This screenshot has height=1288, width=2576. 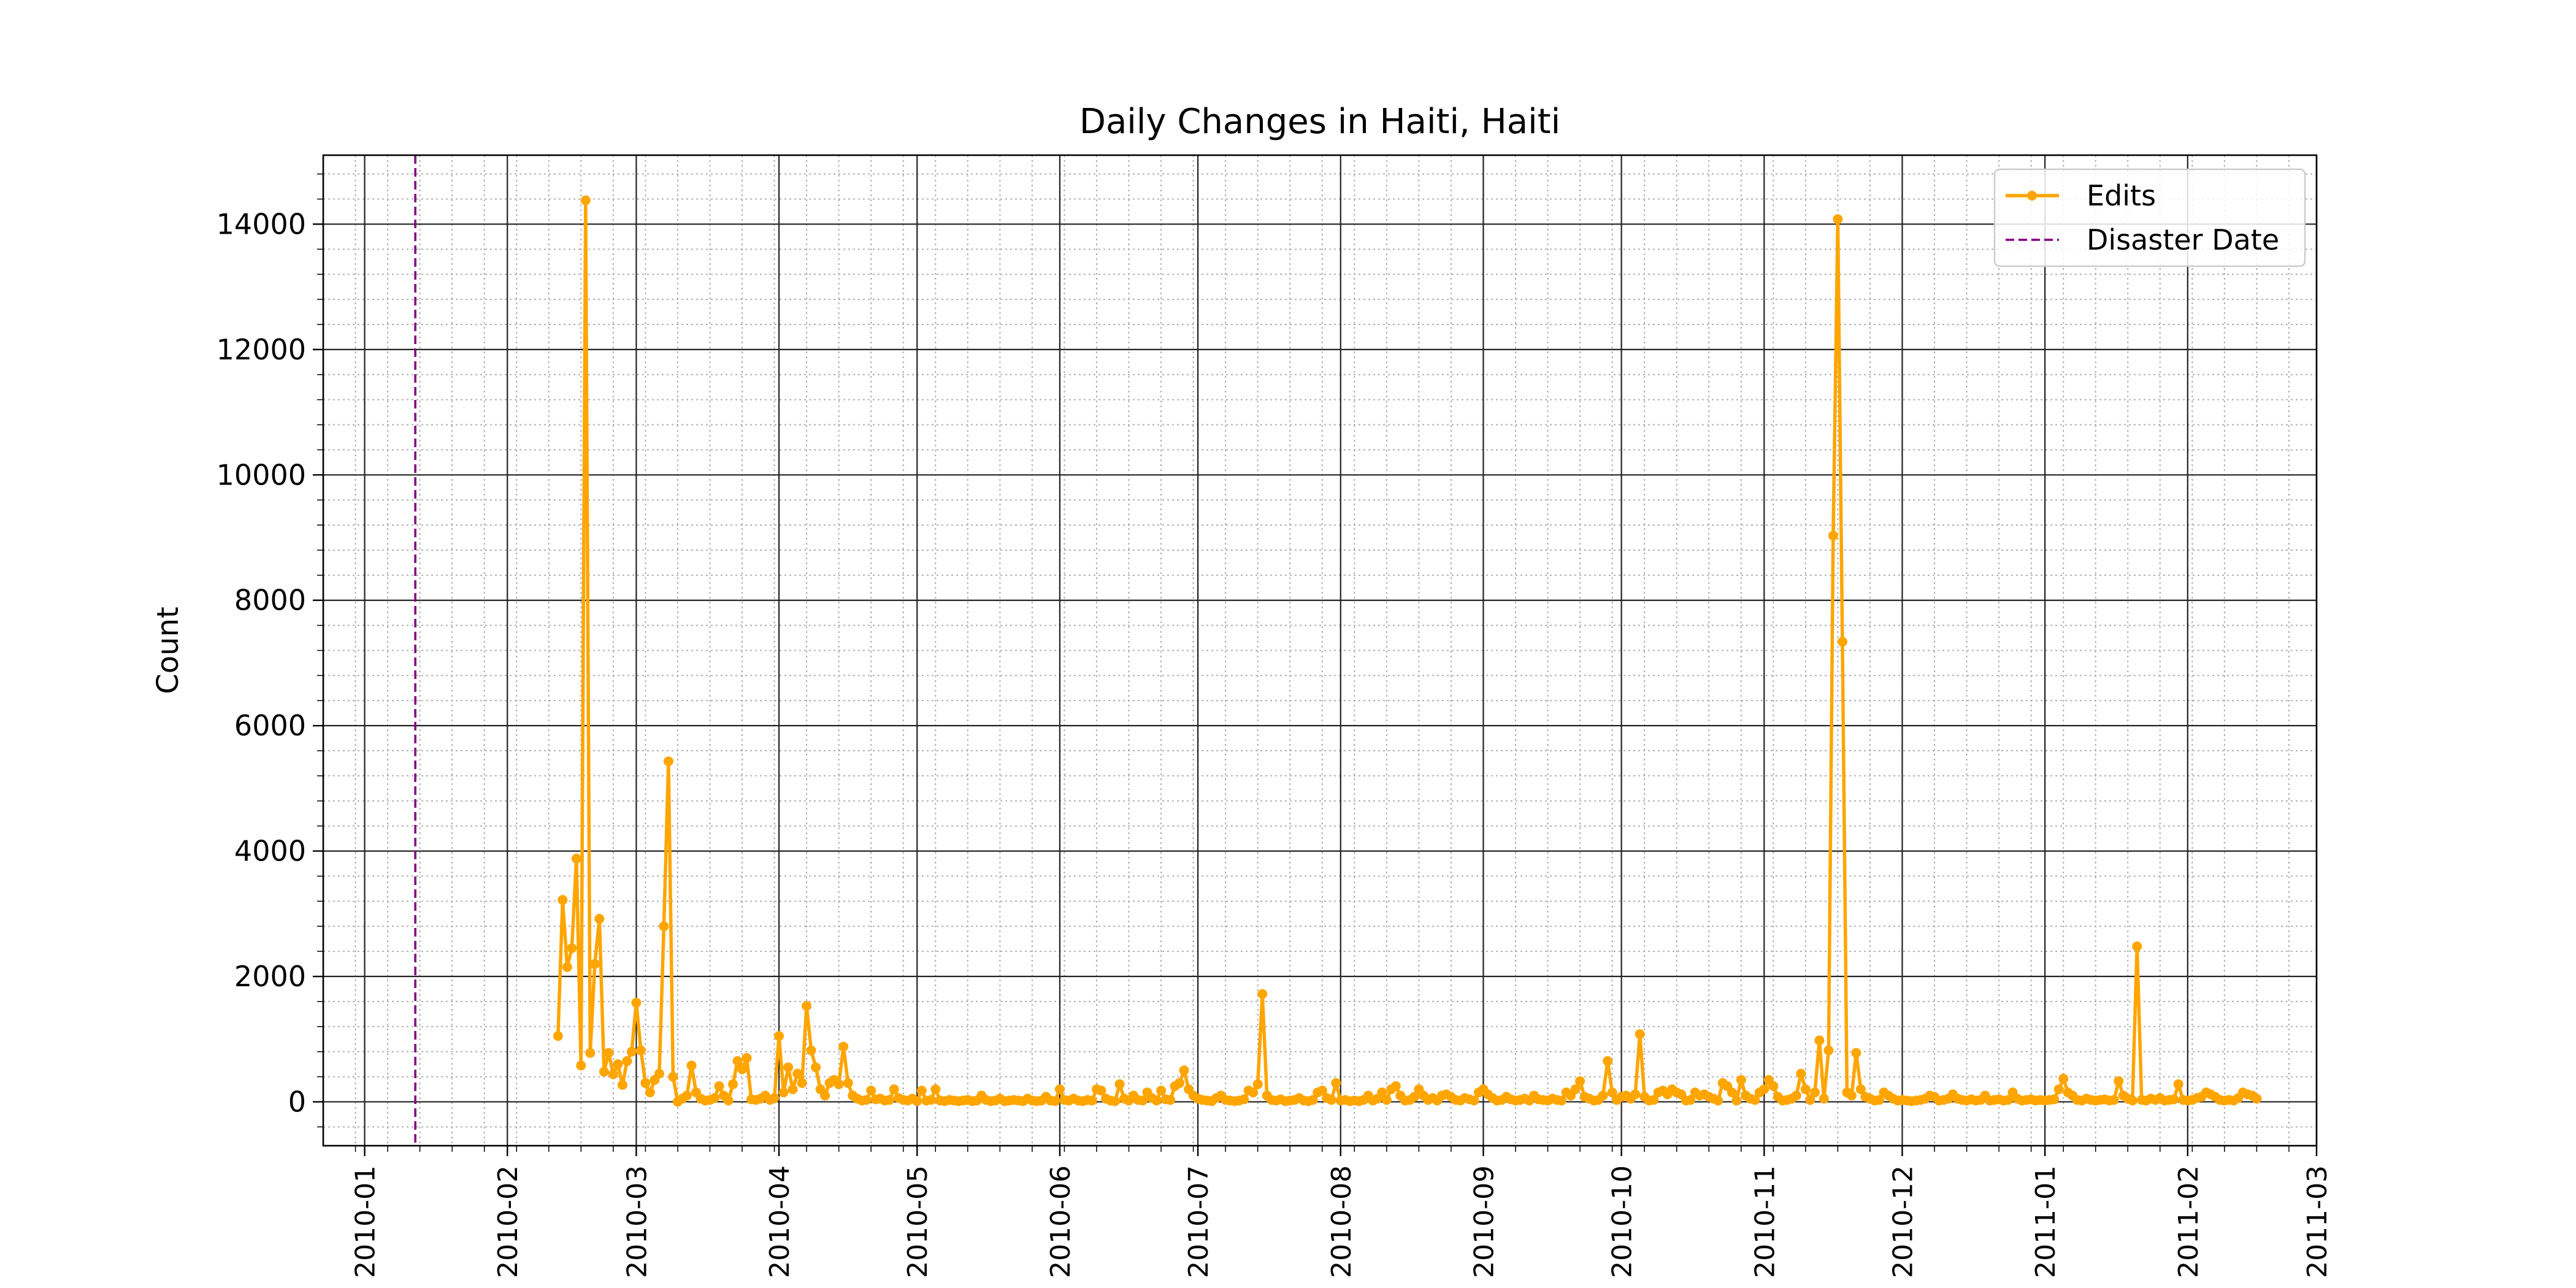 What do you see at coordinates (1484, 1221) in the screenshot?
I see `x-tick-label: 2010-09` at bounding box center [1484, 1221].